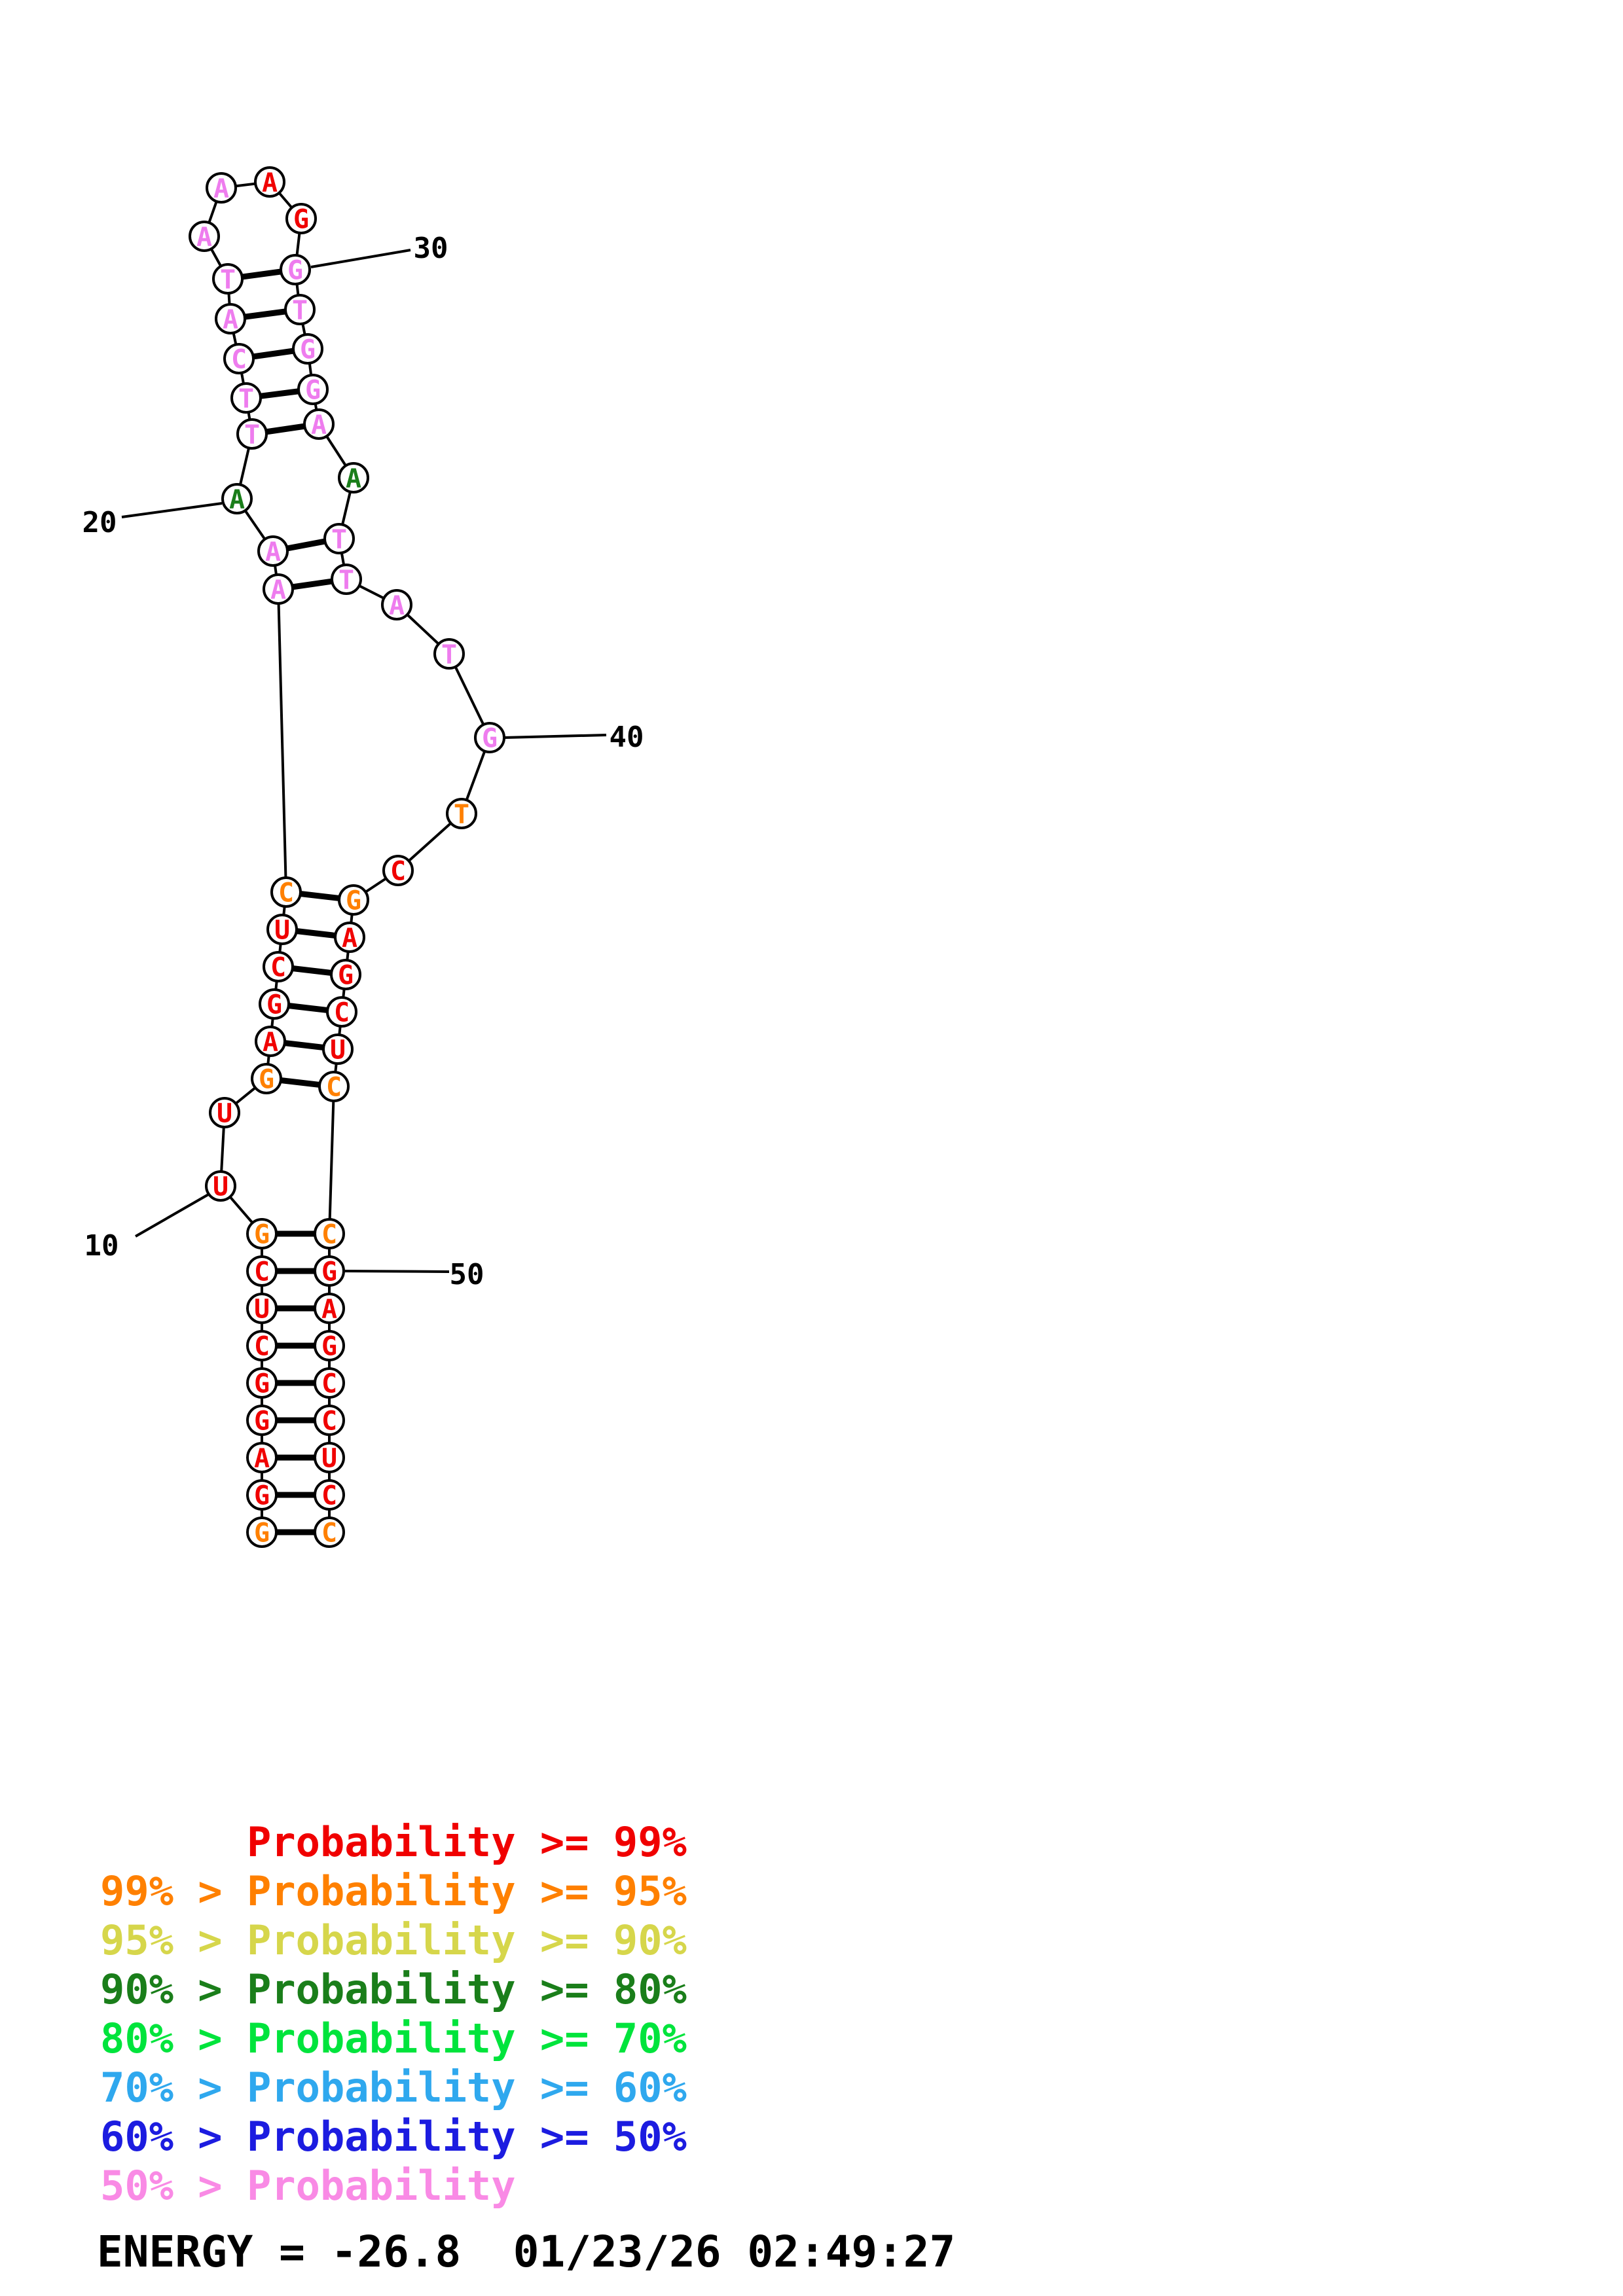 The width and height of the screenshot is (1623, 2296). I want to click on nucleotide-base-4: G, so click(262, 1421).